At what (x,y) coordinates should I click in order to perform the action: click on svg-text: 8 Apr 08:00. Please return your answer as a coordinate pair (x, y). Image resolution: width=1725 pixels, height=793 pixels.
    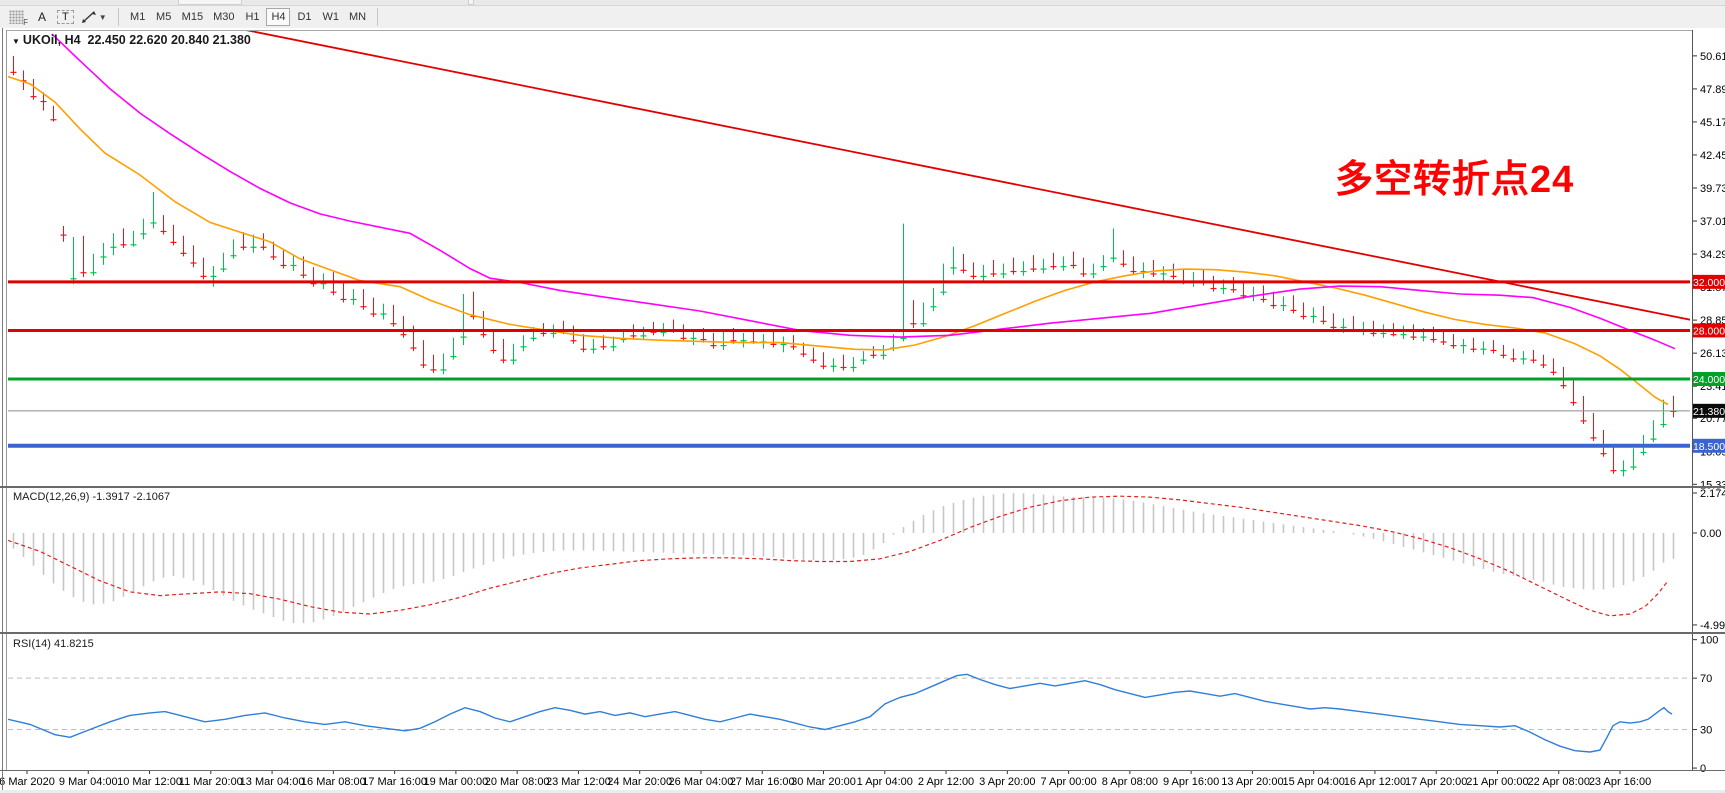
    Looking at the image, I should click on (1130, 782).